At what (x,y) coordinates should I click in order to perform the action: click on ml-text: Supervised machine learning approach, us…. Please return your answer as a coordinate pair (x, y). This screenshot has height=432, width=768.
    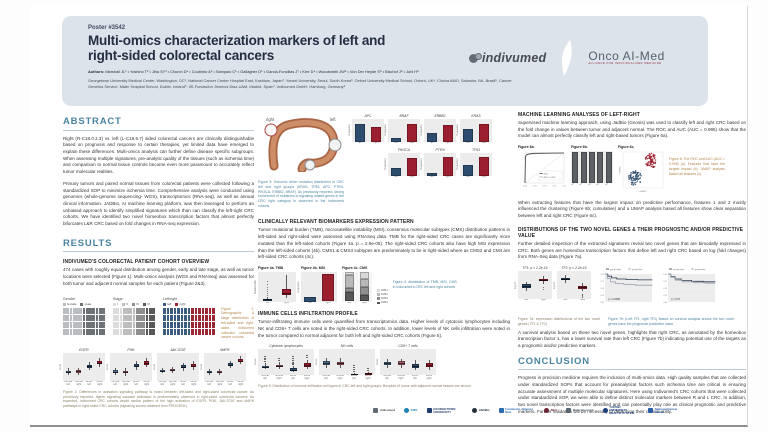
    Looking at the image, I should click on (632, 129).